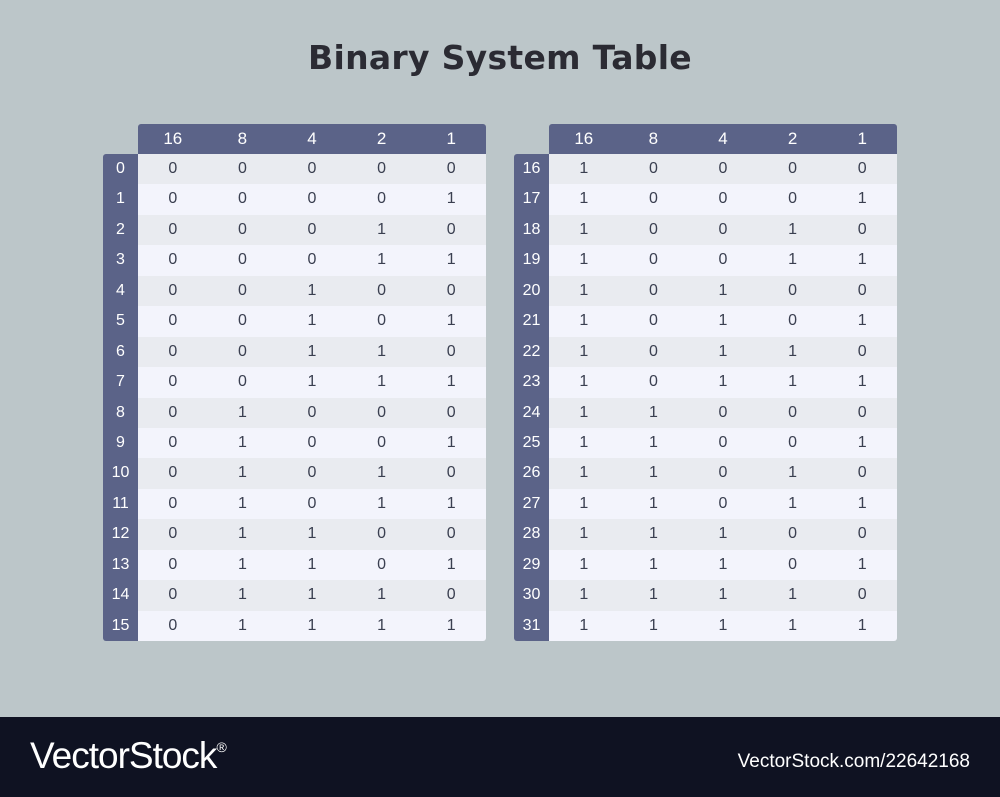 This screenshot has height=797, width=1000. What do you see at coordinates (723, 139) in the screenshot?
I see `table-header: 16 8 4 2 1` at bounding box center [723, 139].